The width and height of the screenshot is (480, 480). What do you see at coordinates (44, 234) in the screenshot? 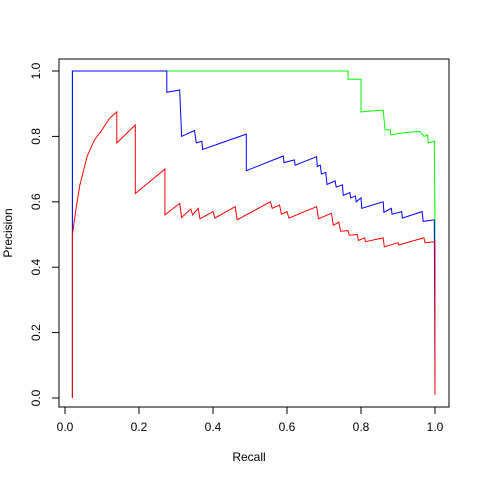
I see `y-axis: 0.0 0.2 0.4 0.6 0.8 1.0` at bounding box center [44, 234].